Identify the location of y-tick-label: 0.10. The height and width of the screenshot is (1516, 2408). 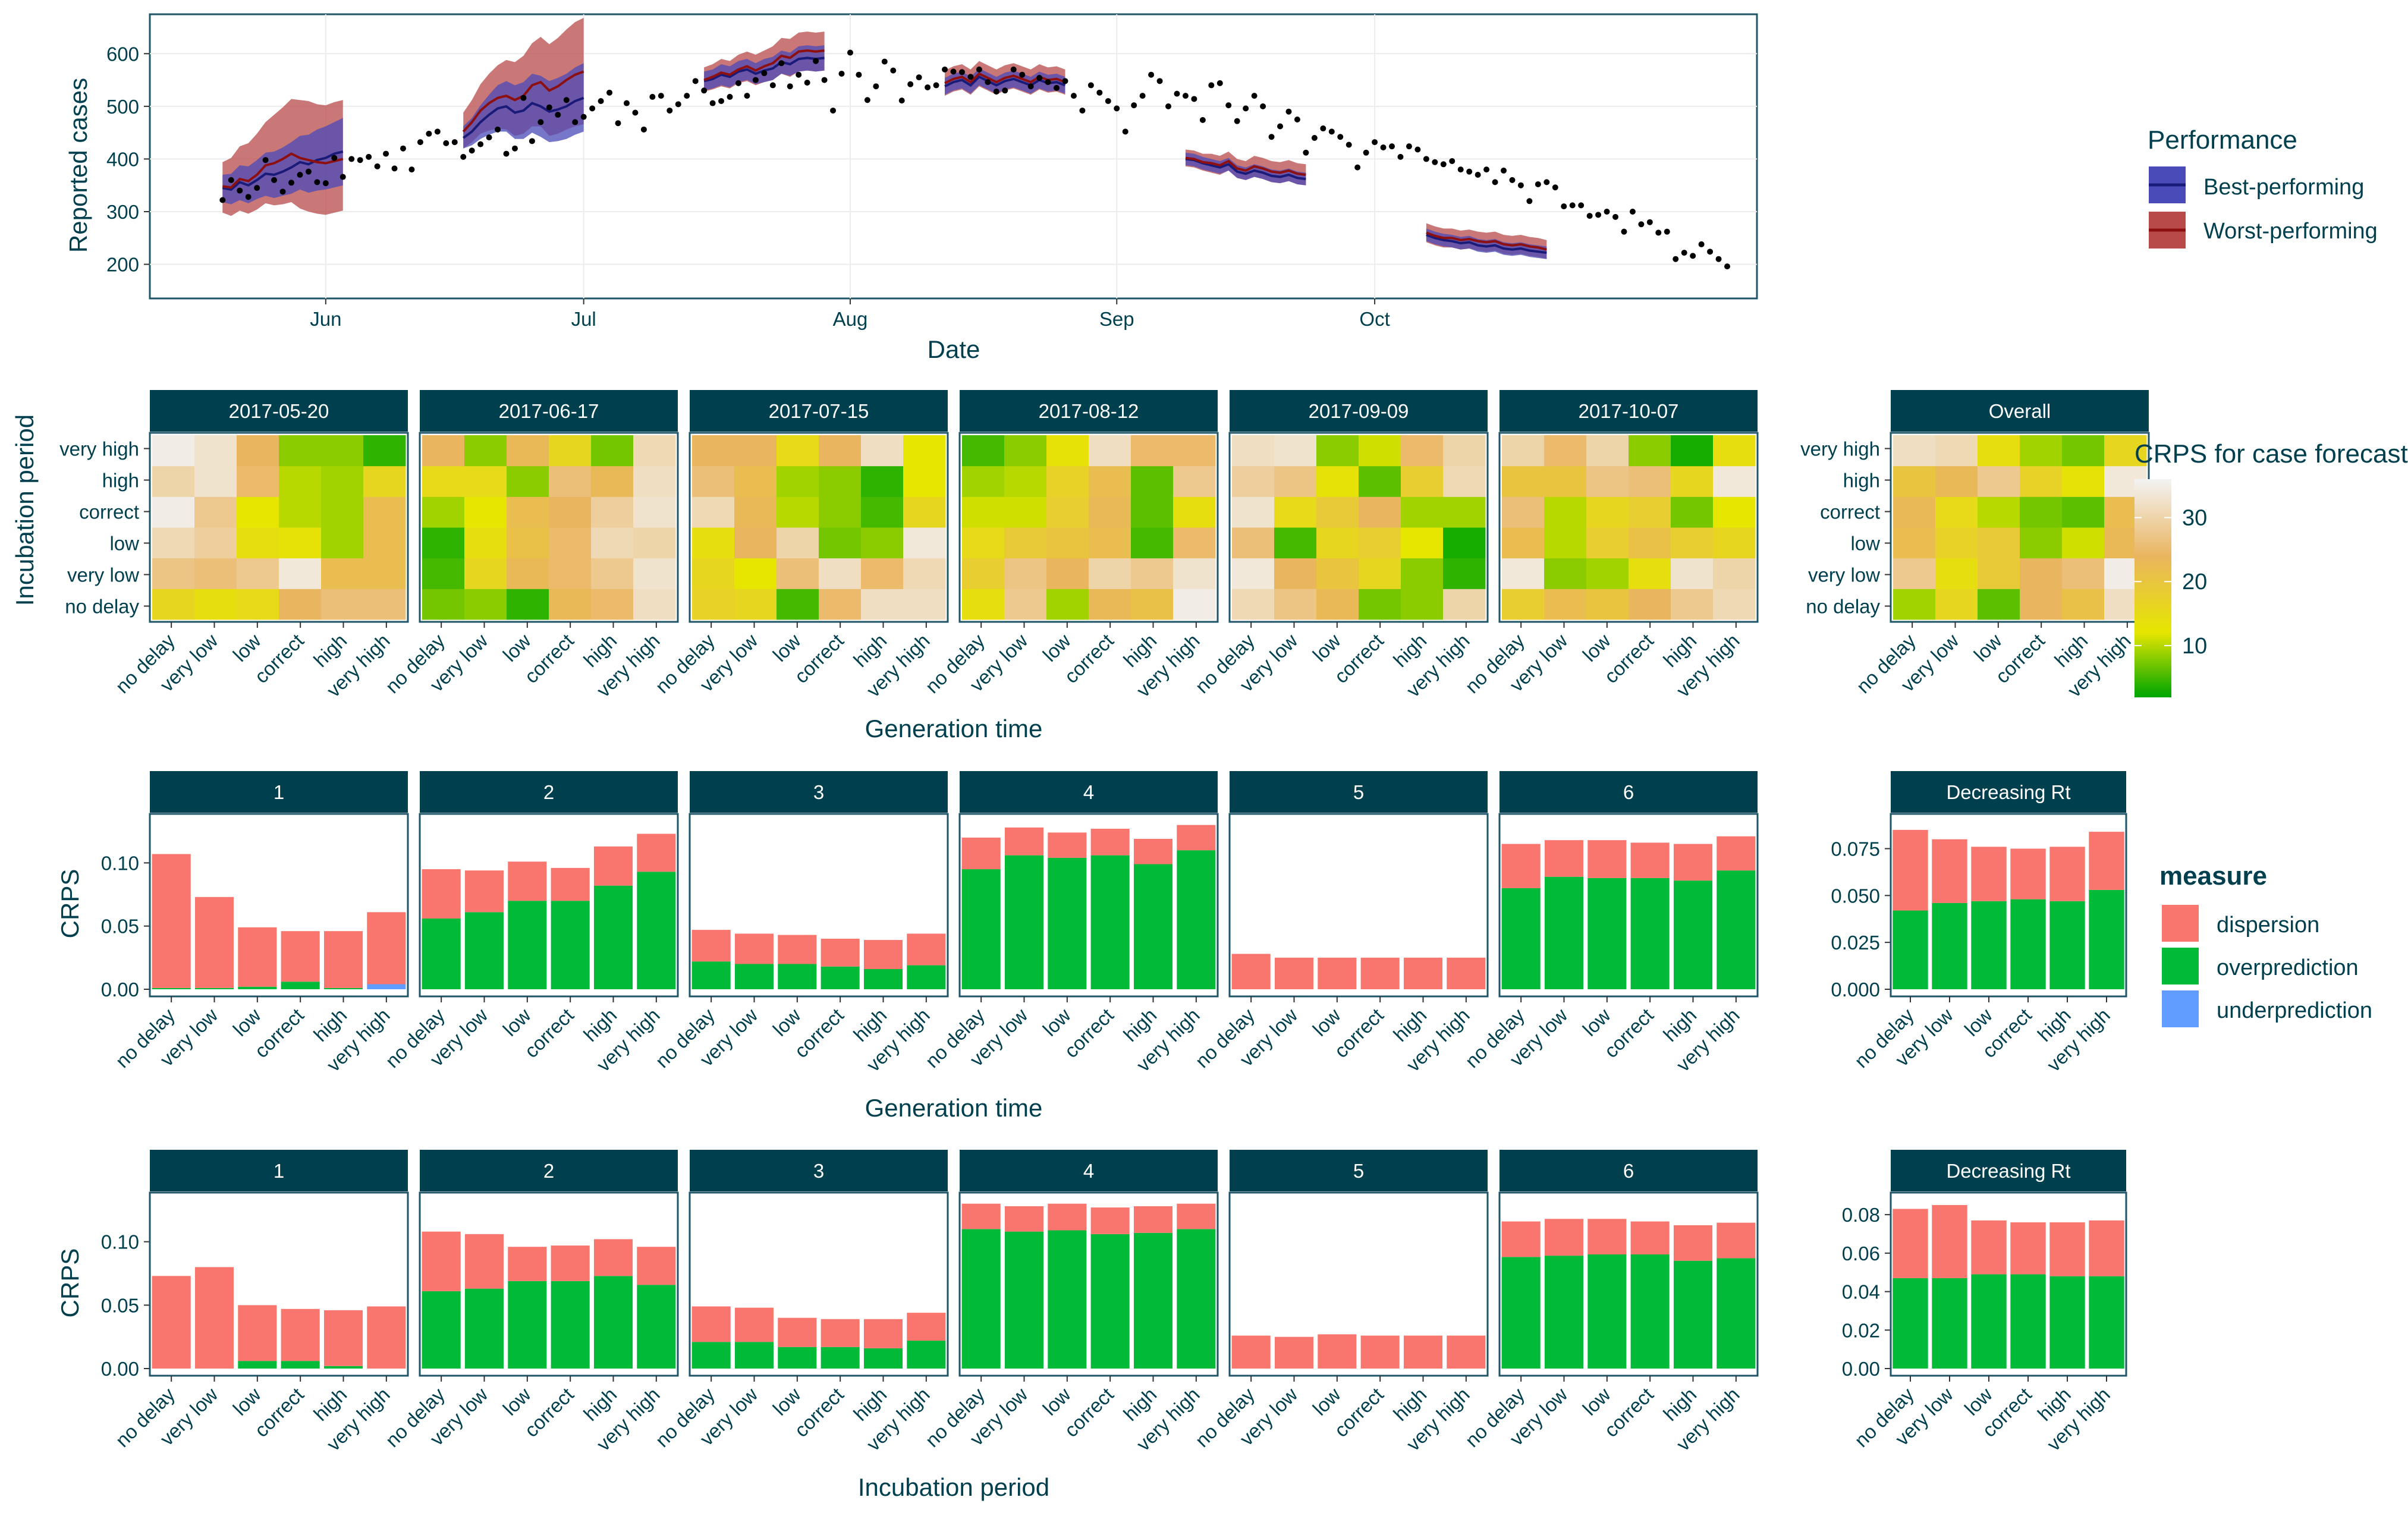
(120, 863).